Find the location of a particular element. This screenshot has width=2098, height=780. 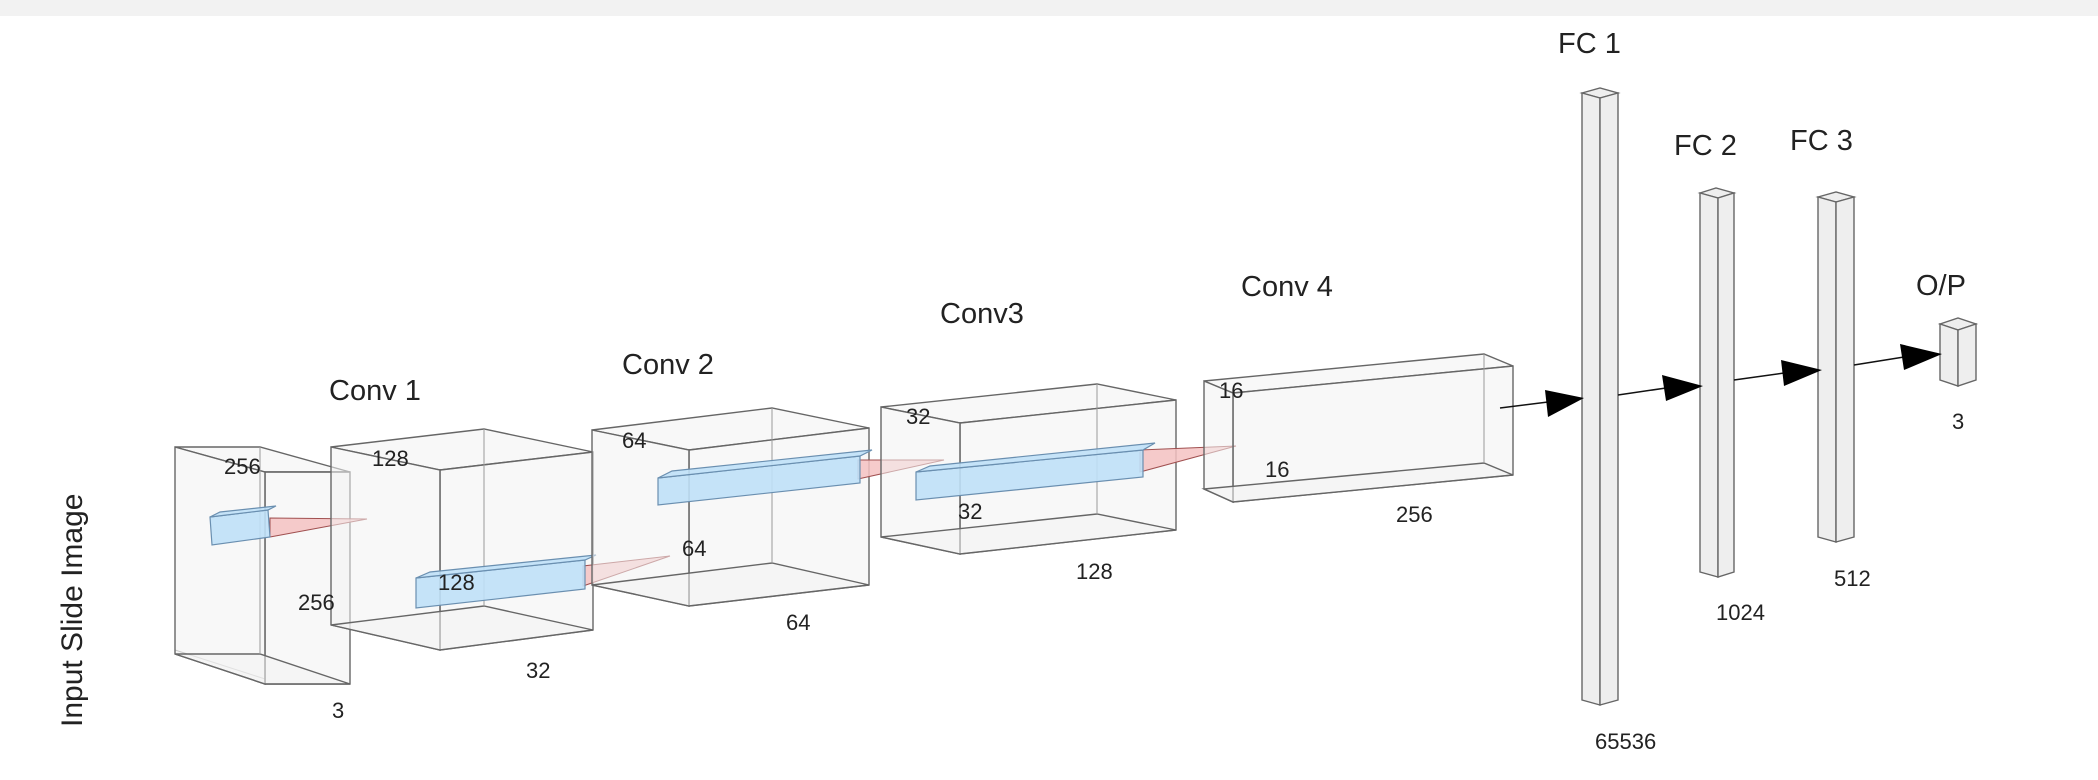

conv3-dim-width: 32 is located at coordinates (970, 511).